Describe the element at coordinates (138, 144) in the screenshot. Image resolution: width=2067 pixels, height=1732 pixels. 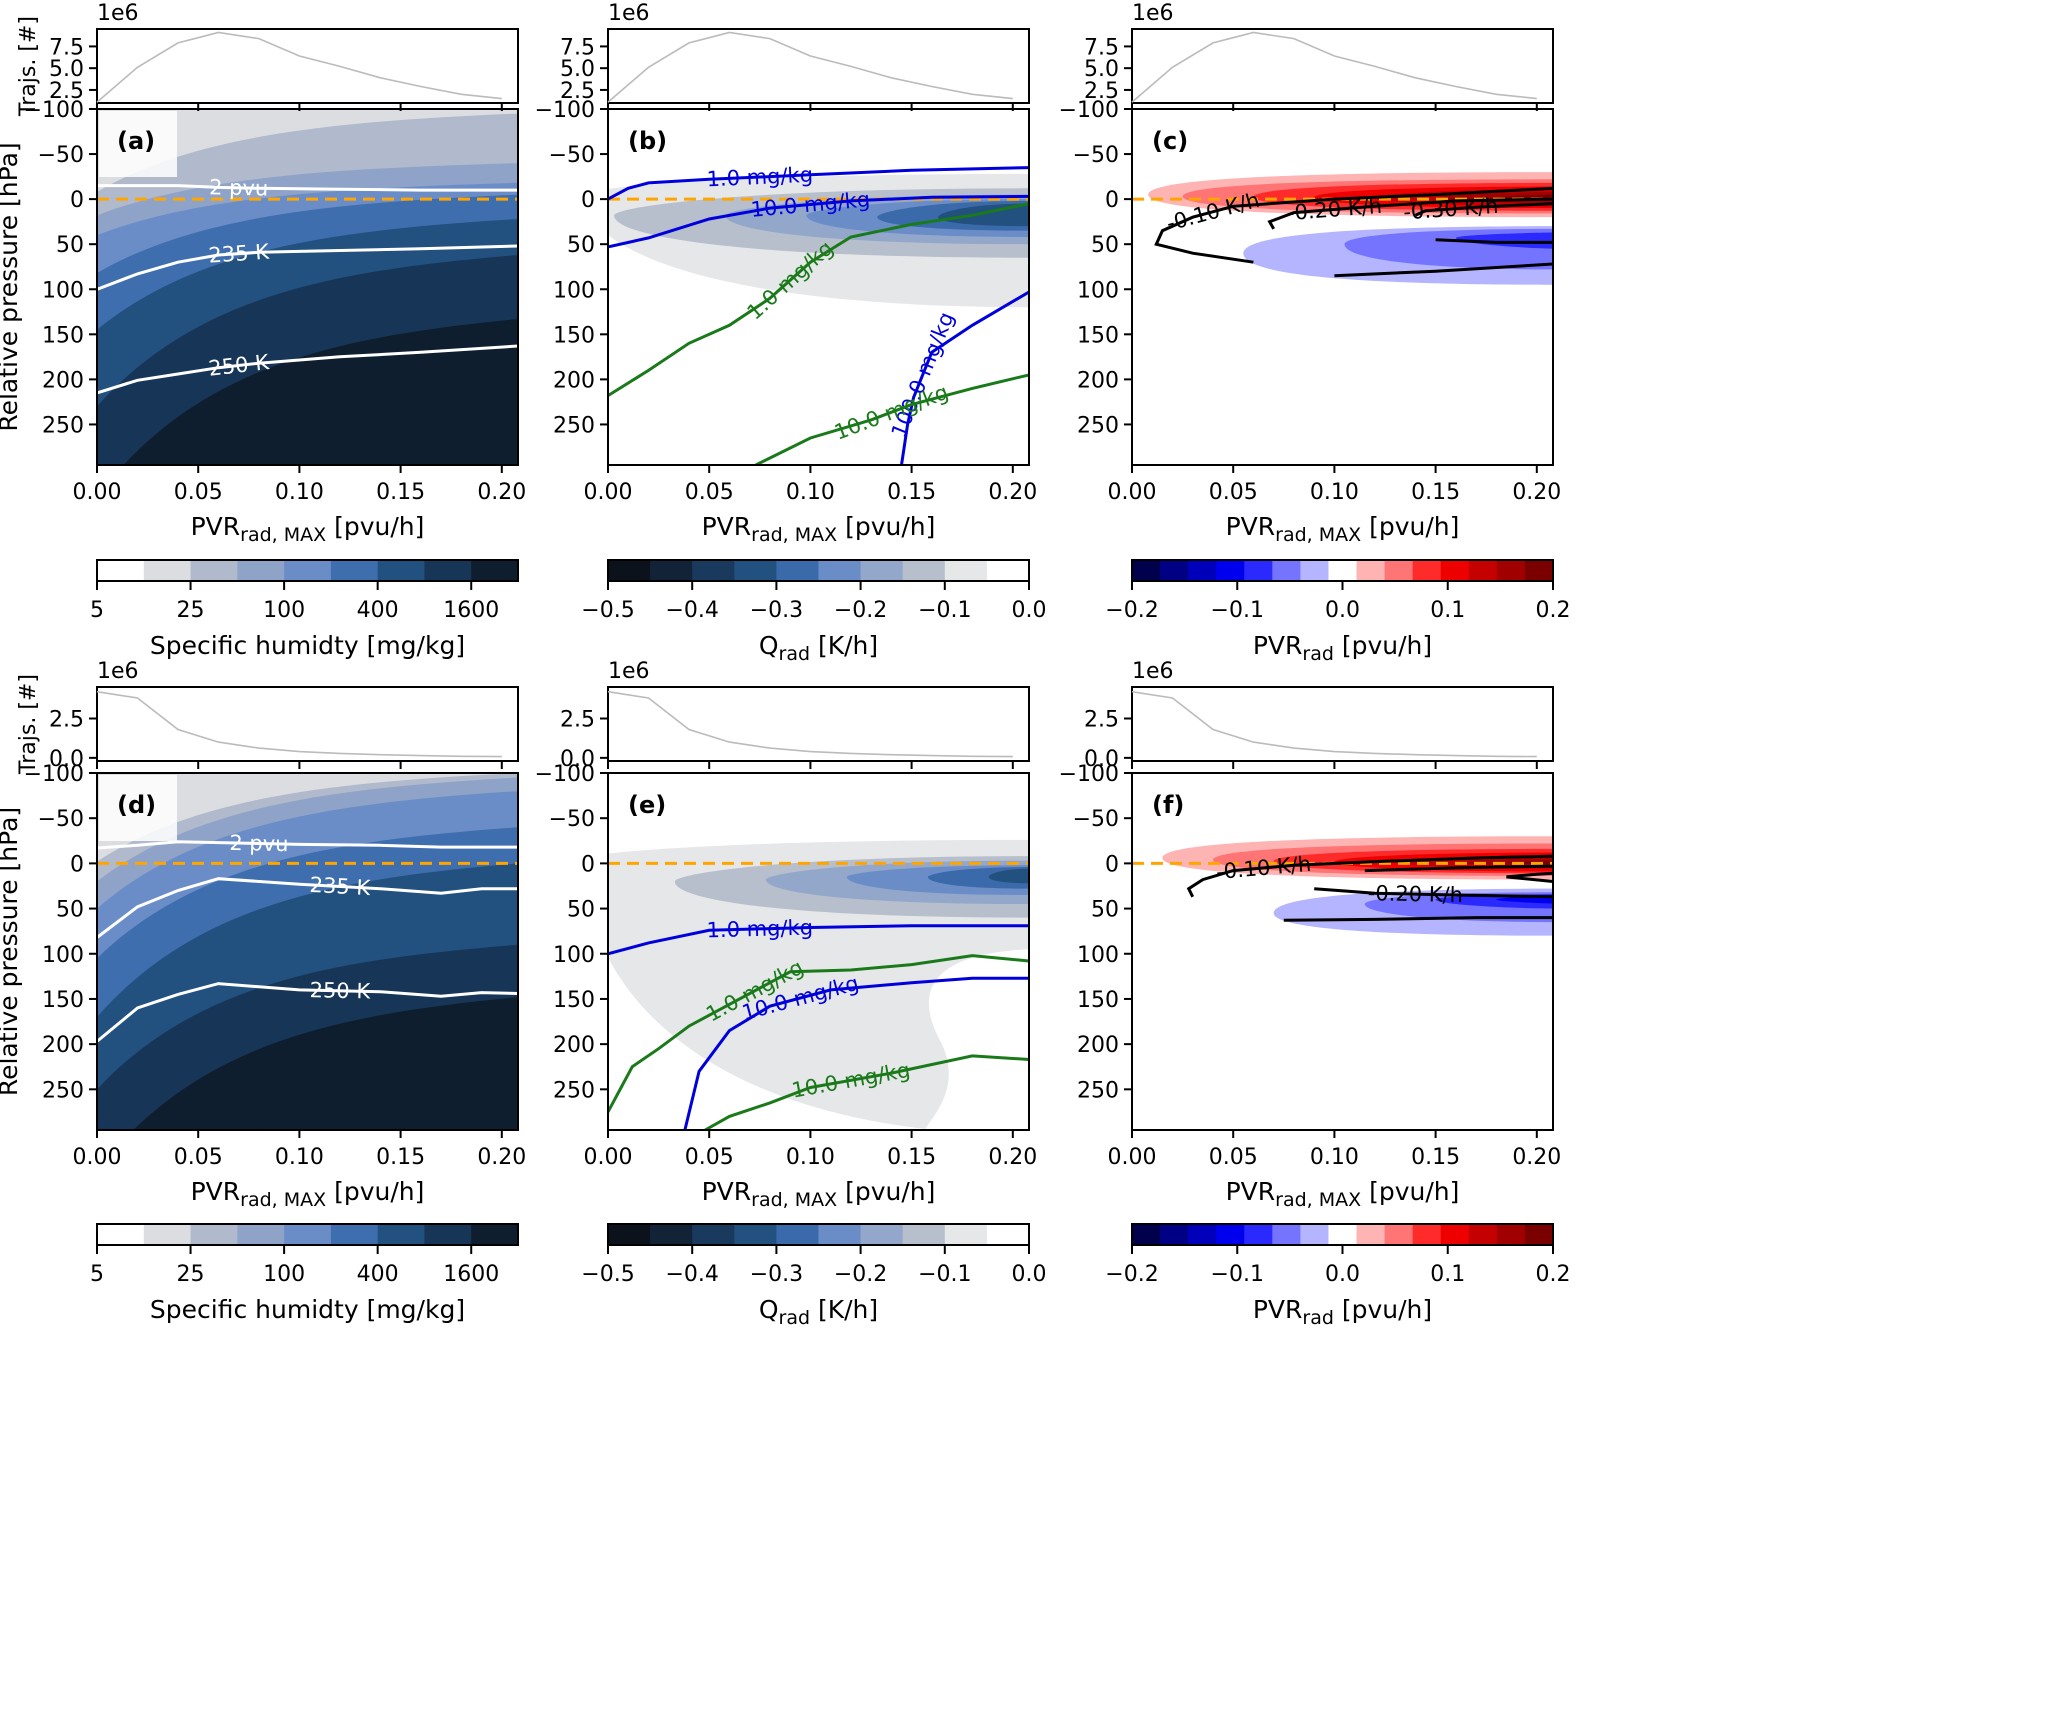
I see `panel-label-box` at that location.